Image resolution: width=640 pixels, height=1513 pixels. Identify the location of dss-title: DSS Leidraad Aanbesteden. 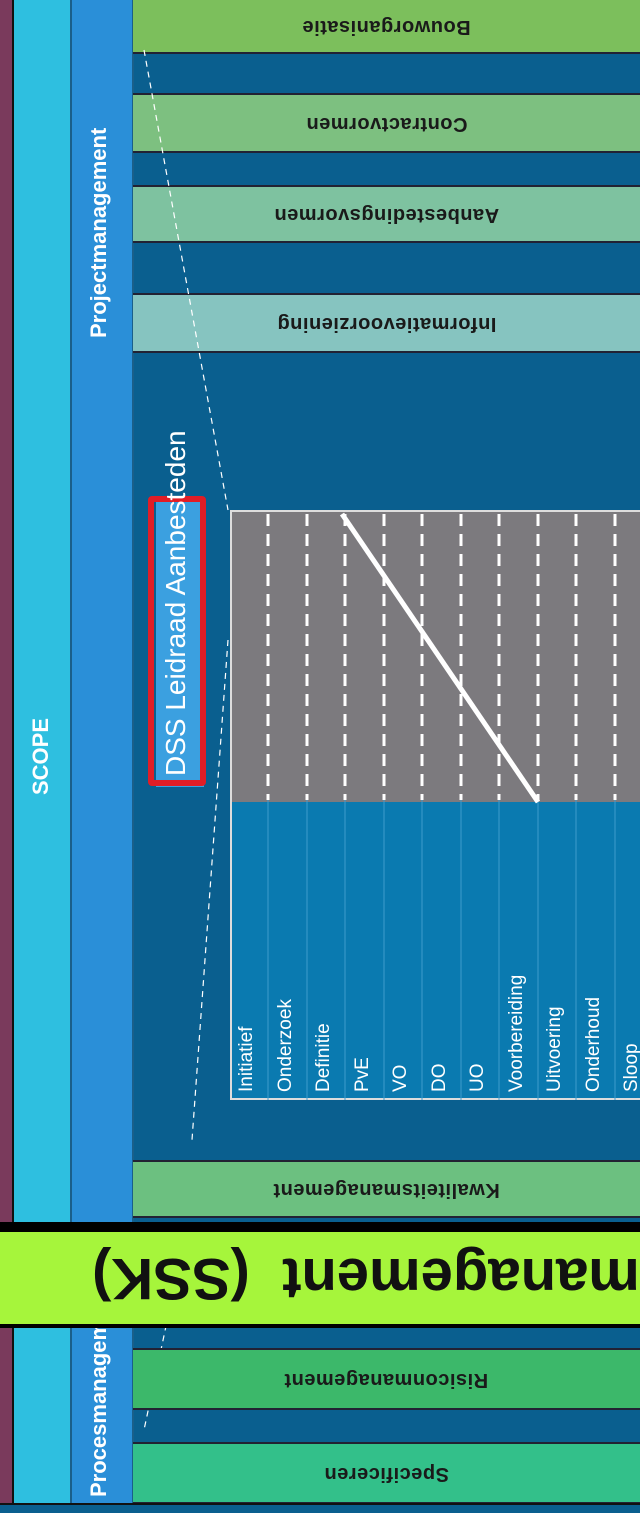
(175, 603).